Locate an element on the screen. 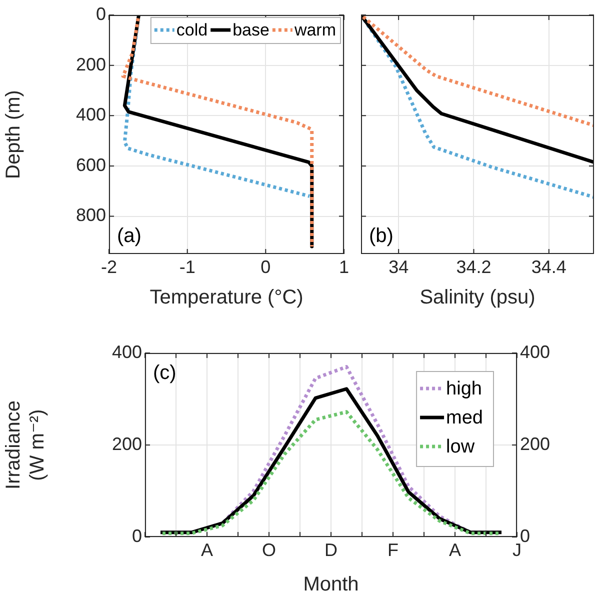  x-tick-label: D is located at coordinates (331, 550).